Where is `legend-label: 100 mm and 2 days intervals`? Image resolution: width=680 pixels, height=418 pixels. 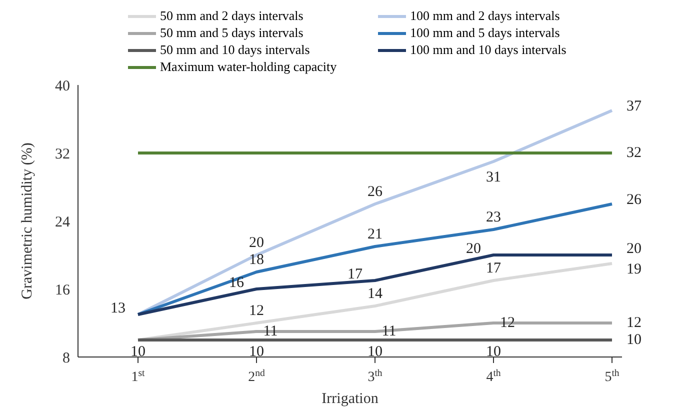 legend-label: 100 mm and 2 days intervals is located at coordinates (485, 16).